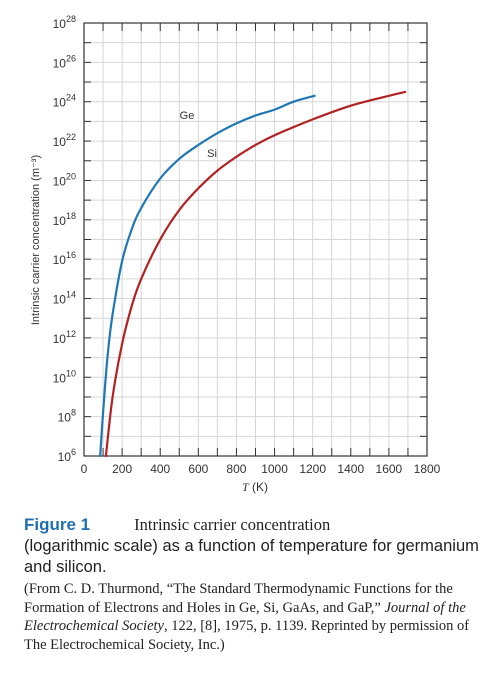 Image resolution: width=494 pixels, height=700 pixels. I want to click on x-tick-label: 1800, so click(427, 469).